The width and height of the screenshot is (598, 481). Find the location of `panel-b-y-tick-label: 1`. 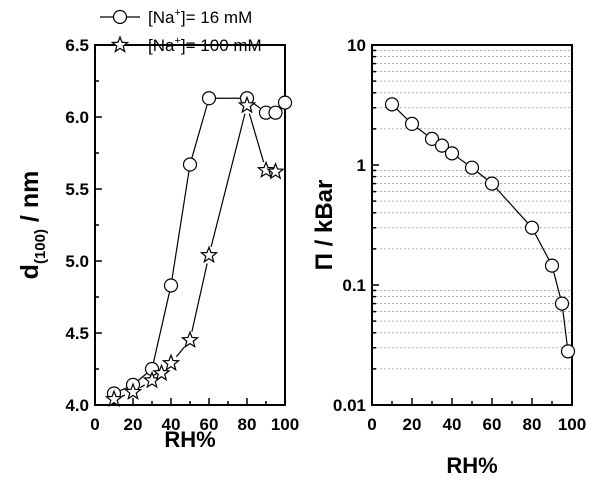

panel-b-y-tick-label: 1 is located at coordinates (361, 165).